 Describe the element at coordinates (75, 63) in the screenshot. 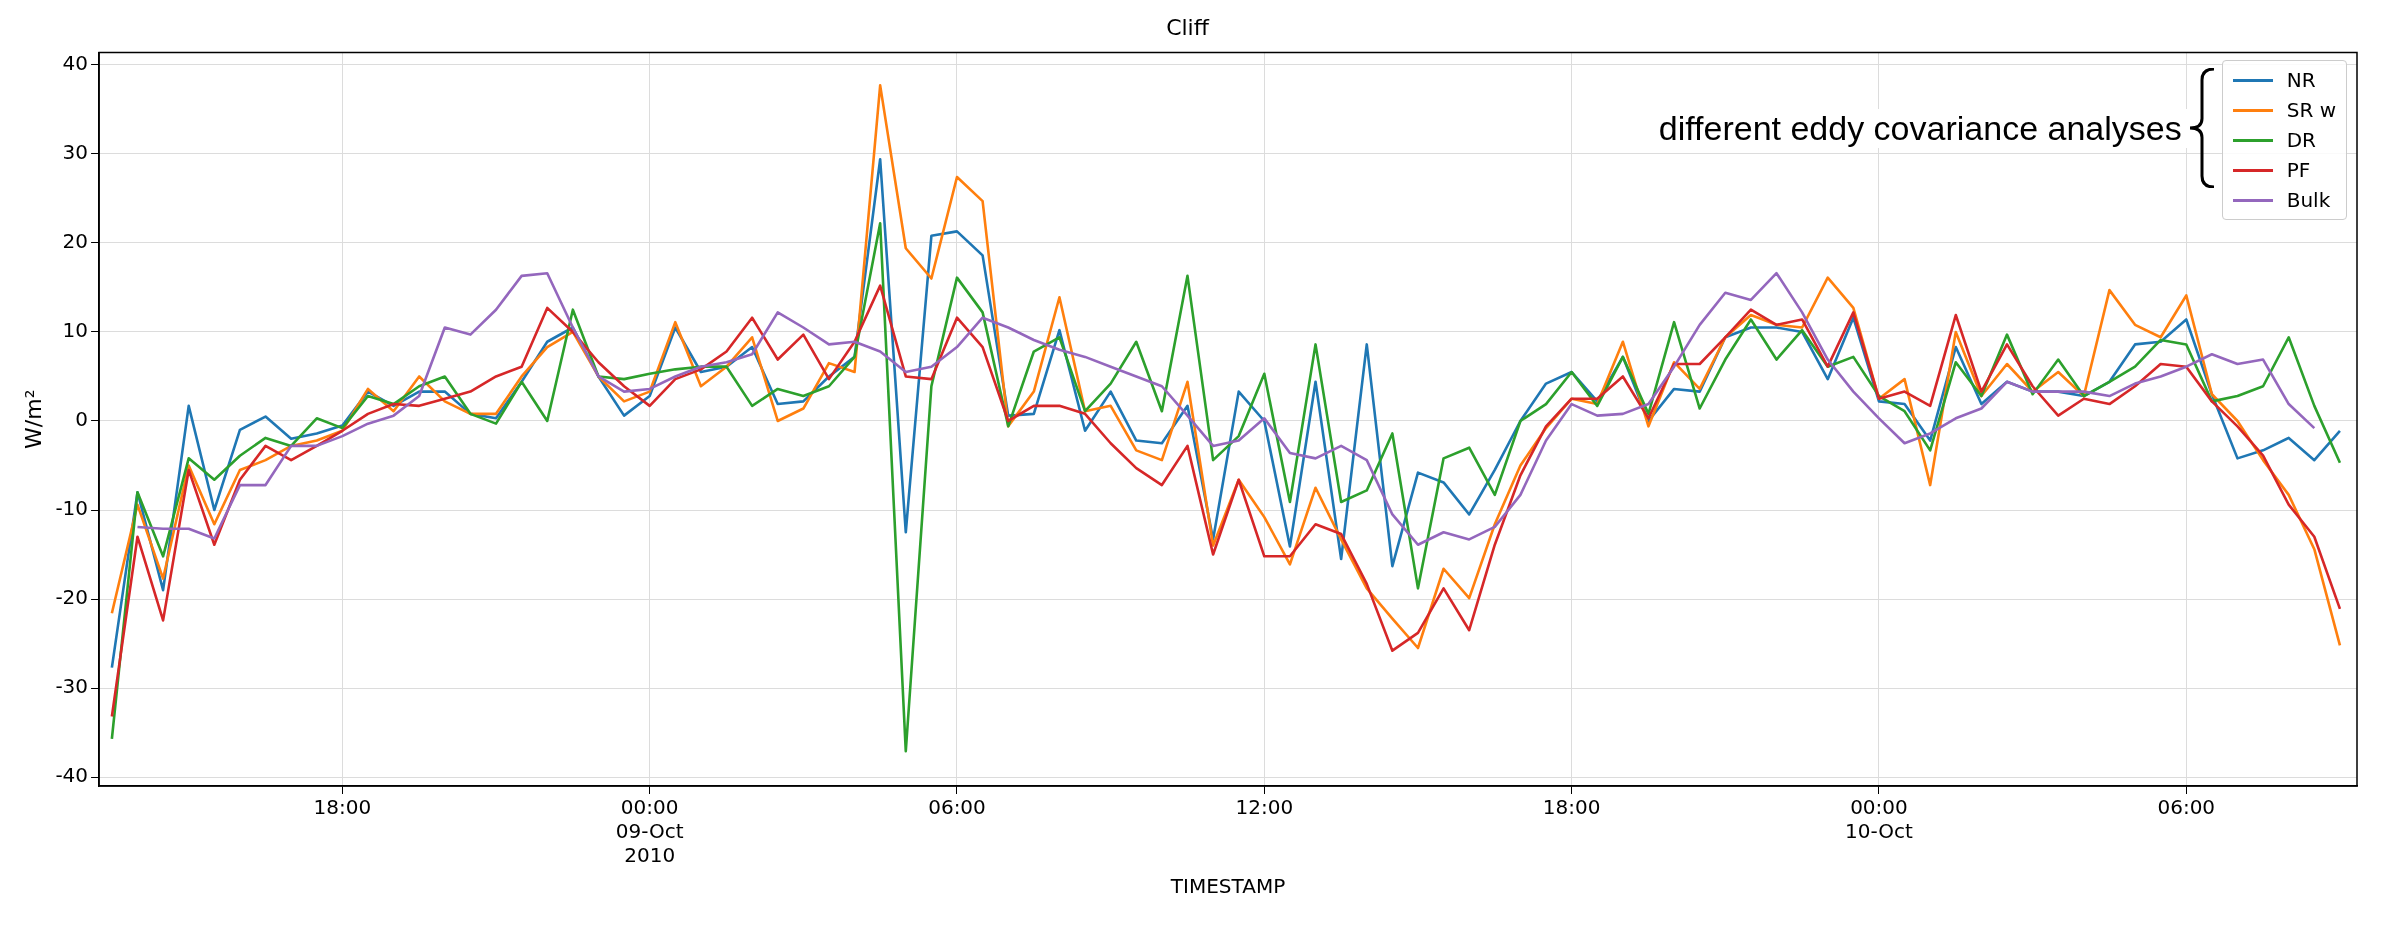

I see `y-tick-label: 40` at that location.